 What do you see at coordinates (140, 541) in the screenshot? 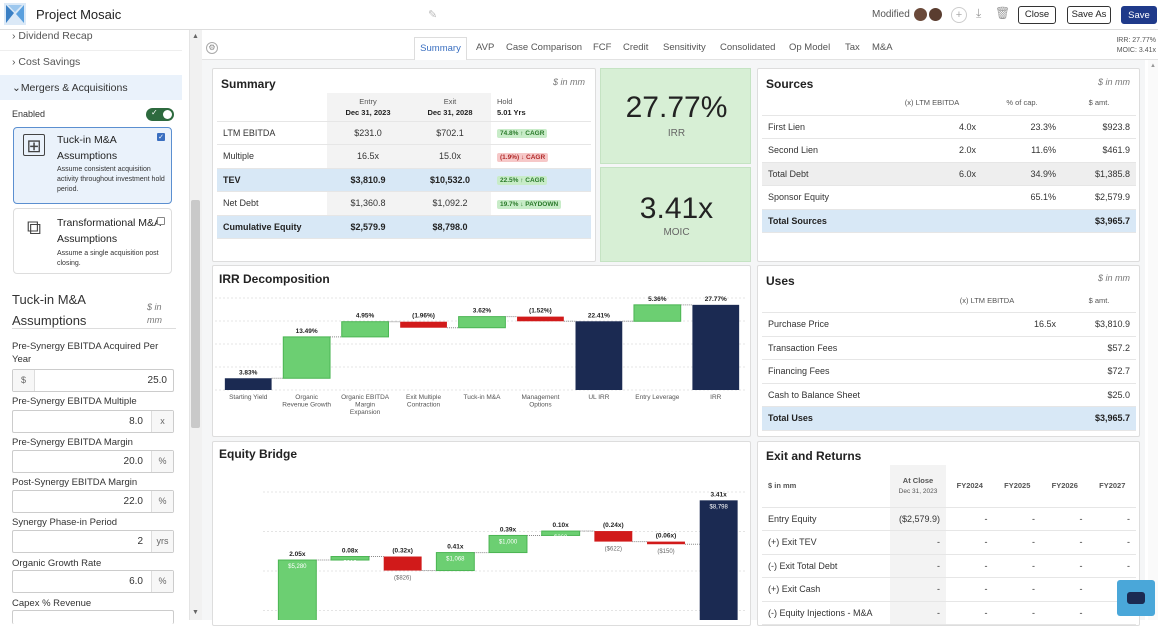
I see `field-value: 2` at bounding box center [140, 541].